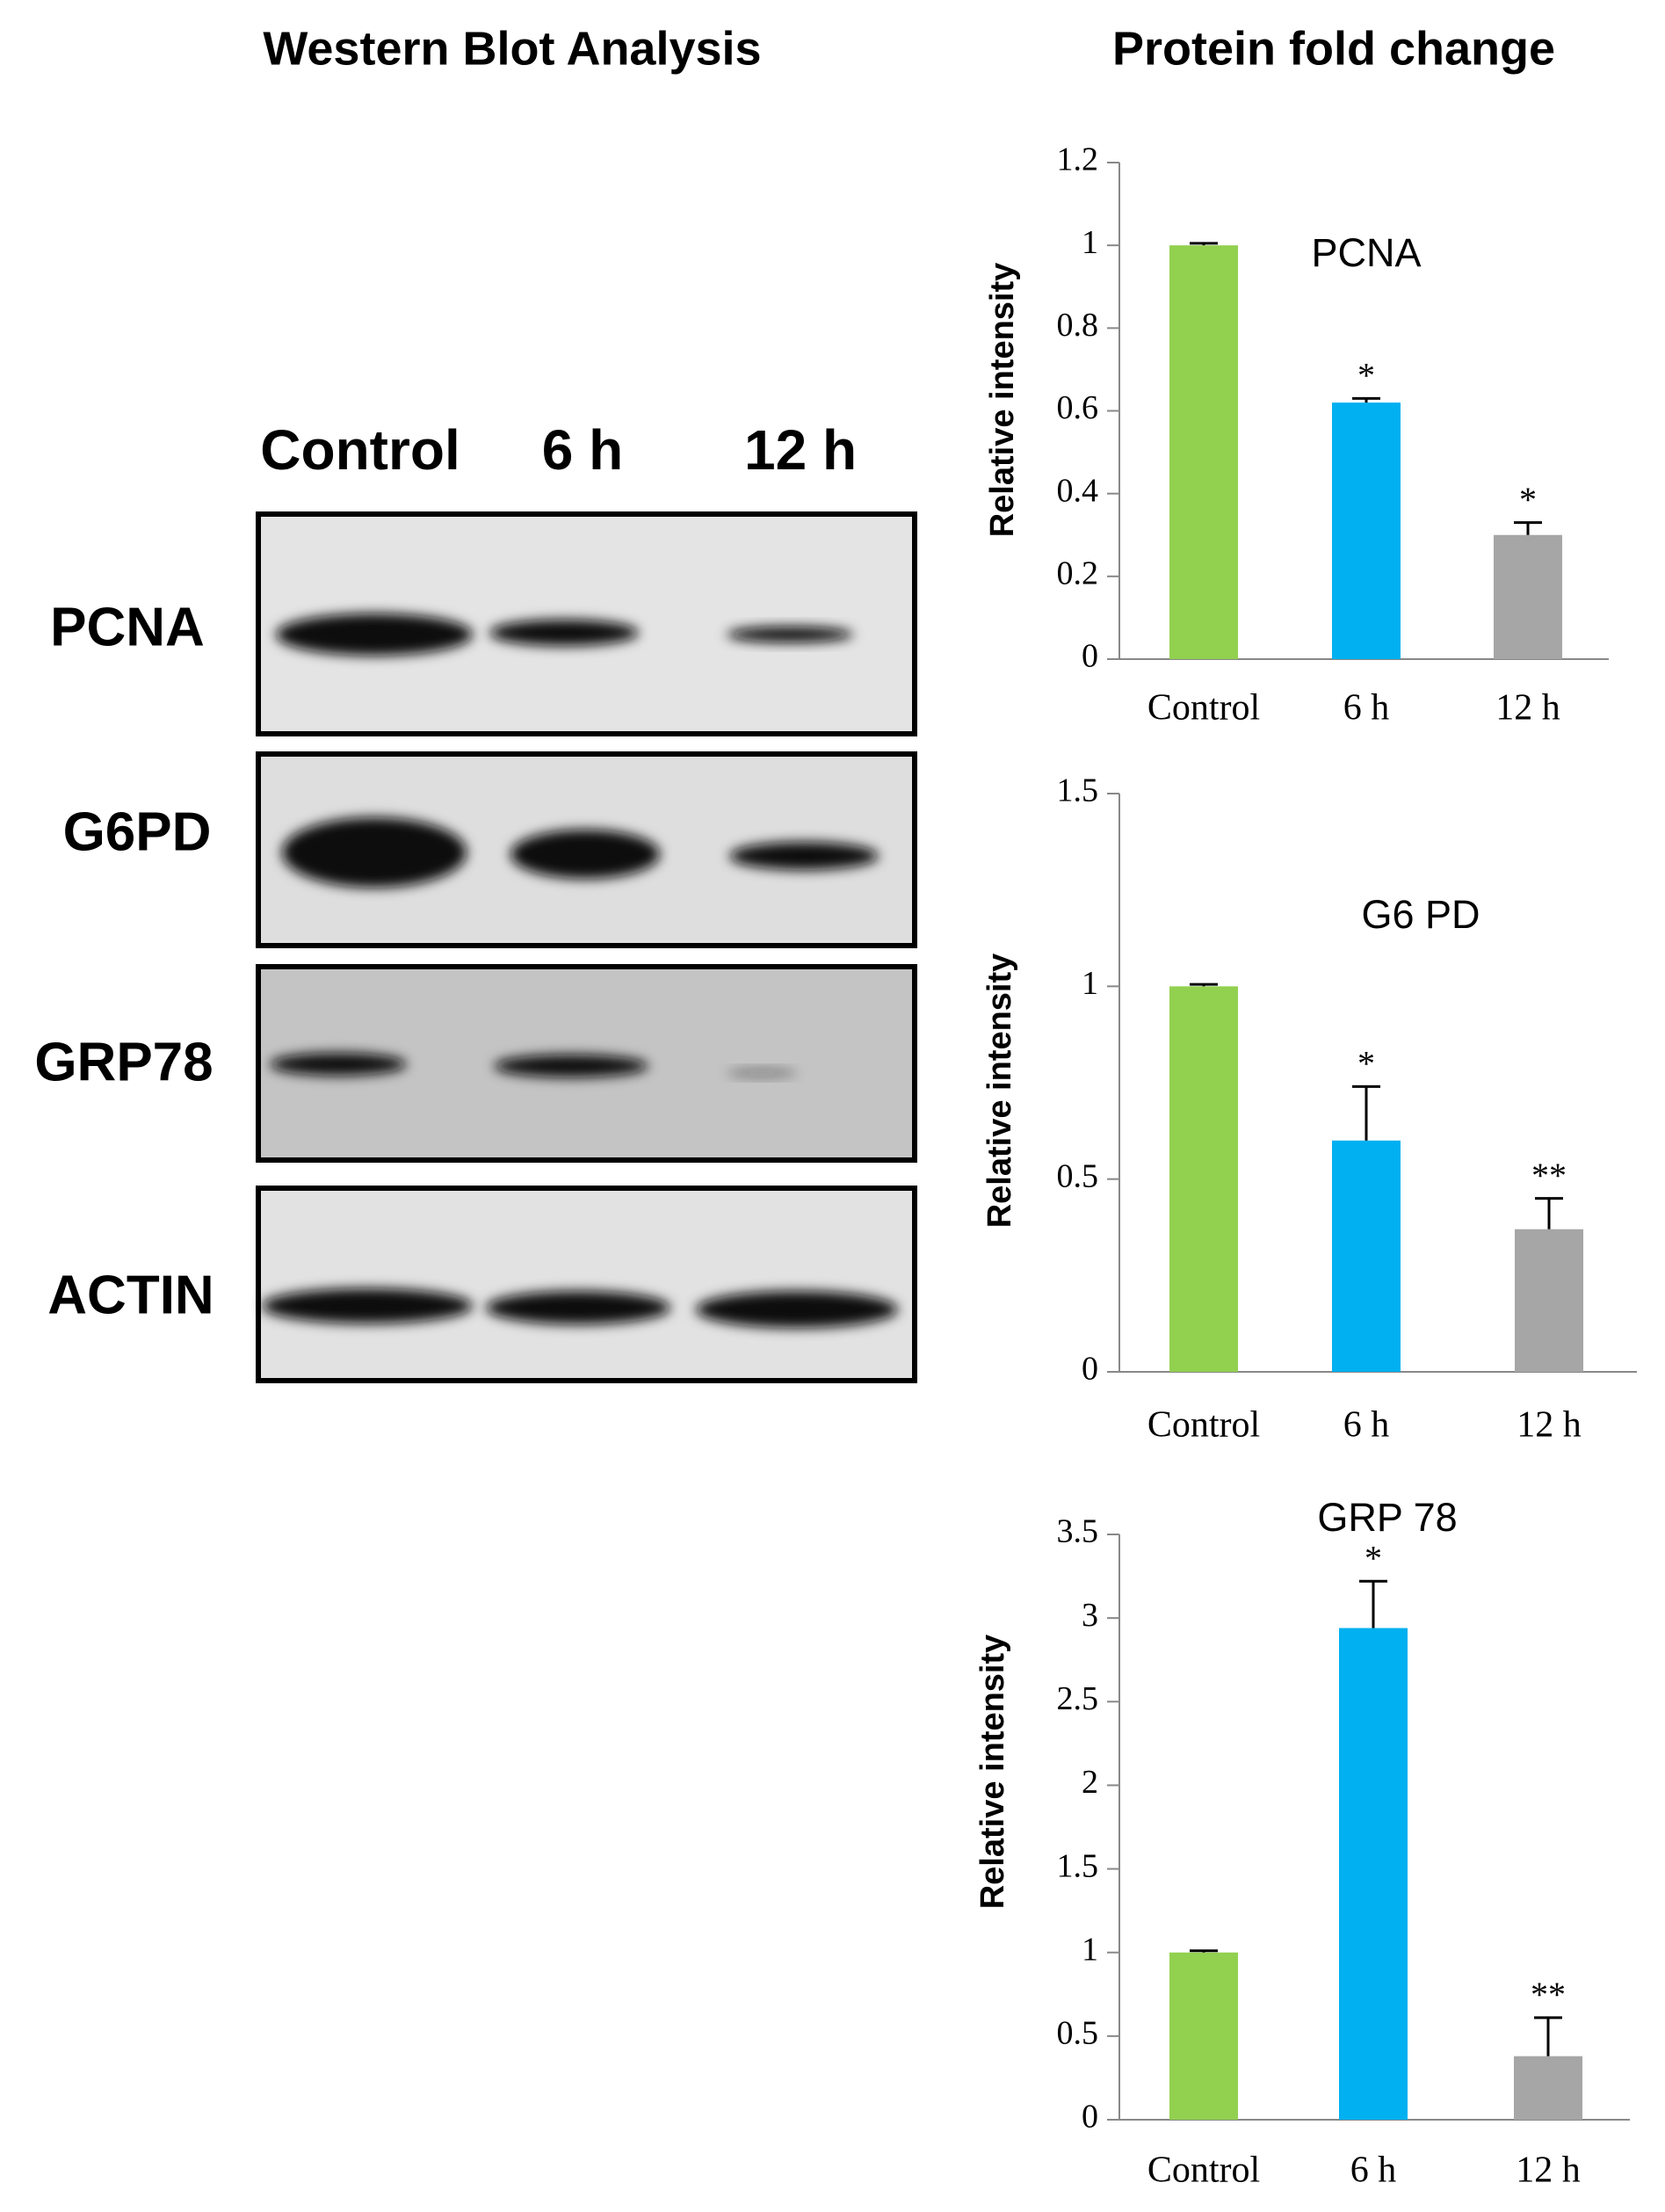 The image size is (1665, 2212). Describe the element at coordinates (1078, 491) in the screenshot. I see `y-tick-label: 0.4` at that location.